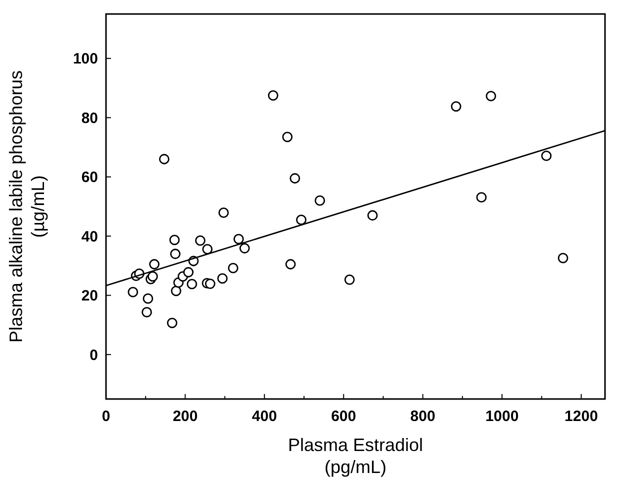  Describe the element at coordinates (94, 355) in the screenshot. I see `y-tick-label: 0` at that location.